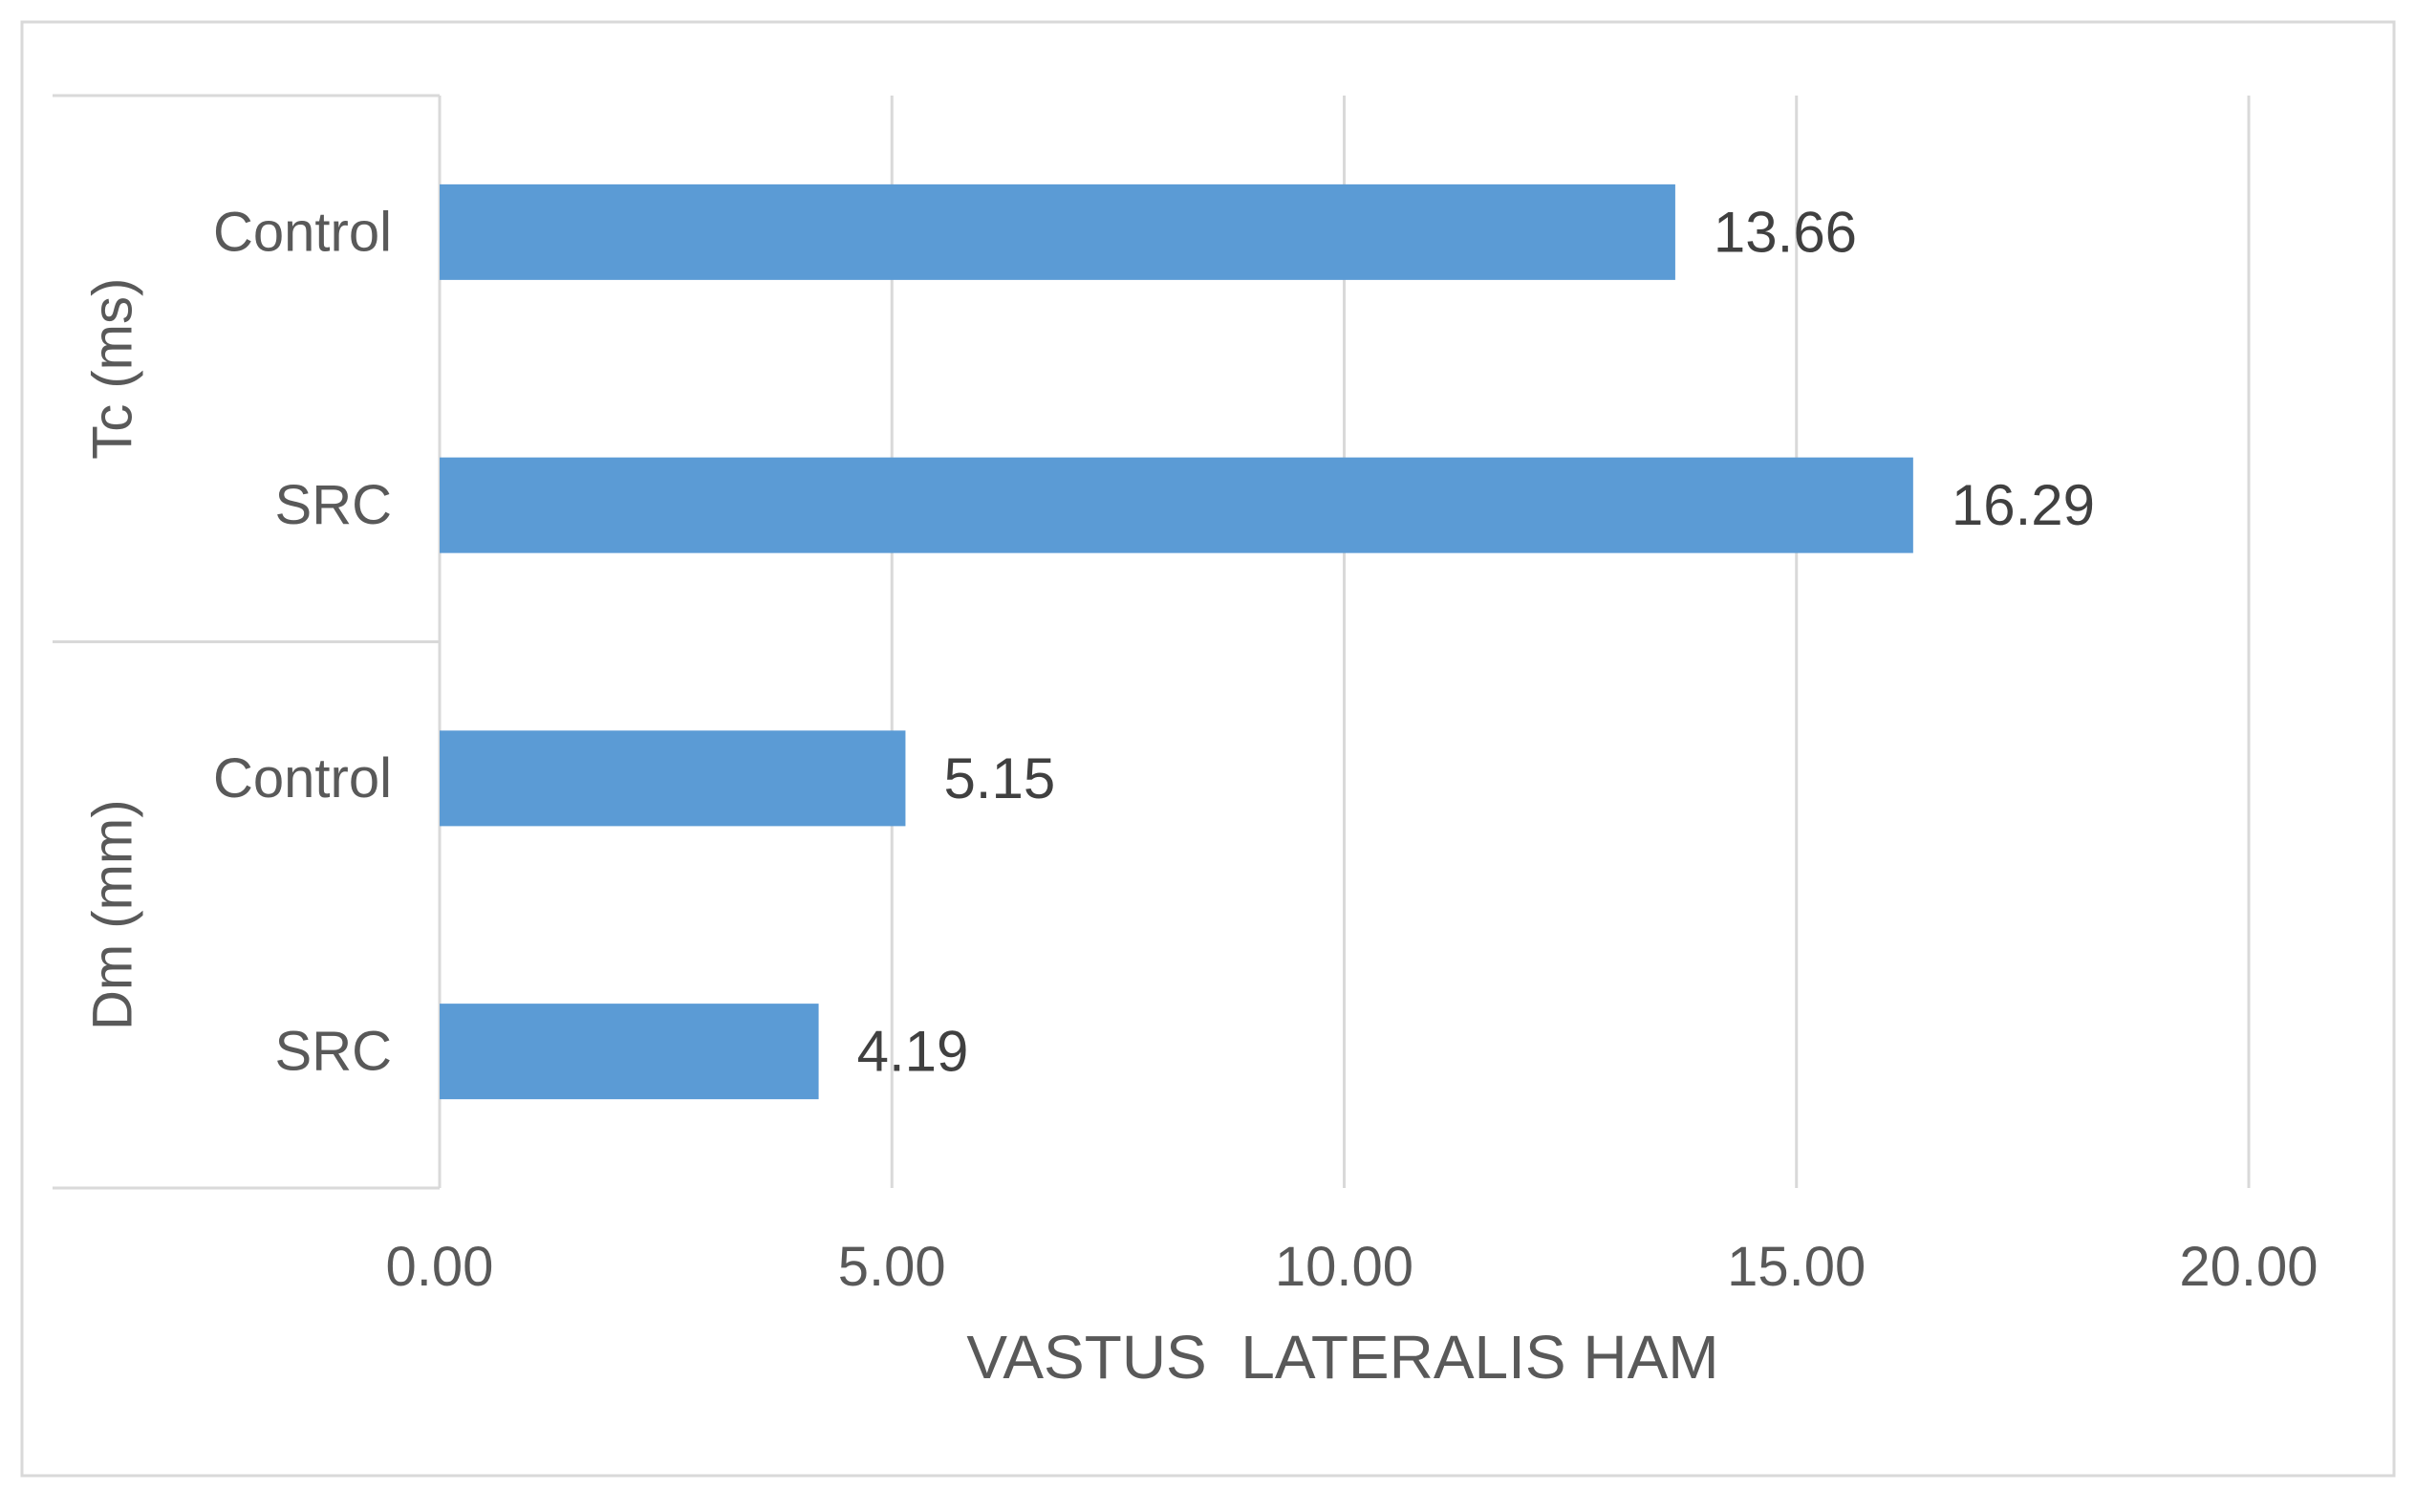 The width and height of the screenshot is (2416, 1512). Describe the element at coordinates (440, 1267) in the screenshot. I see `x-tick-label: 0.00` at that location.